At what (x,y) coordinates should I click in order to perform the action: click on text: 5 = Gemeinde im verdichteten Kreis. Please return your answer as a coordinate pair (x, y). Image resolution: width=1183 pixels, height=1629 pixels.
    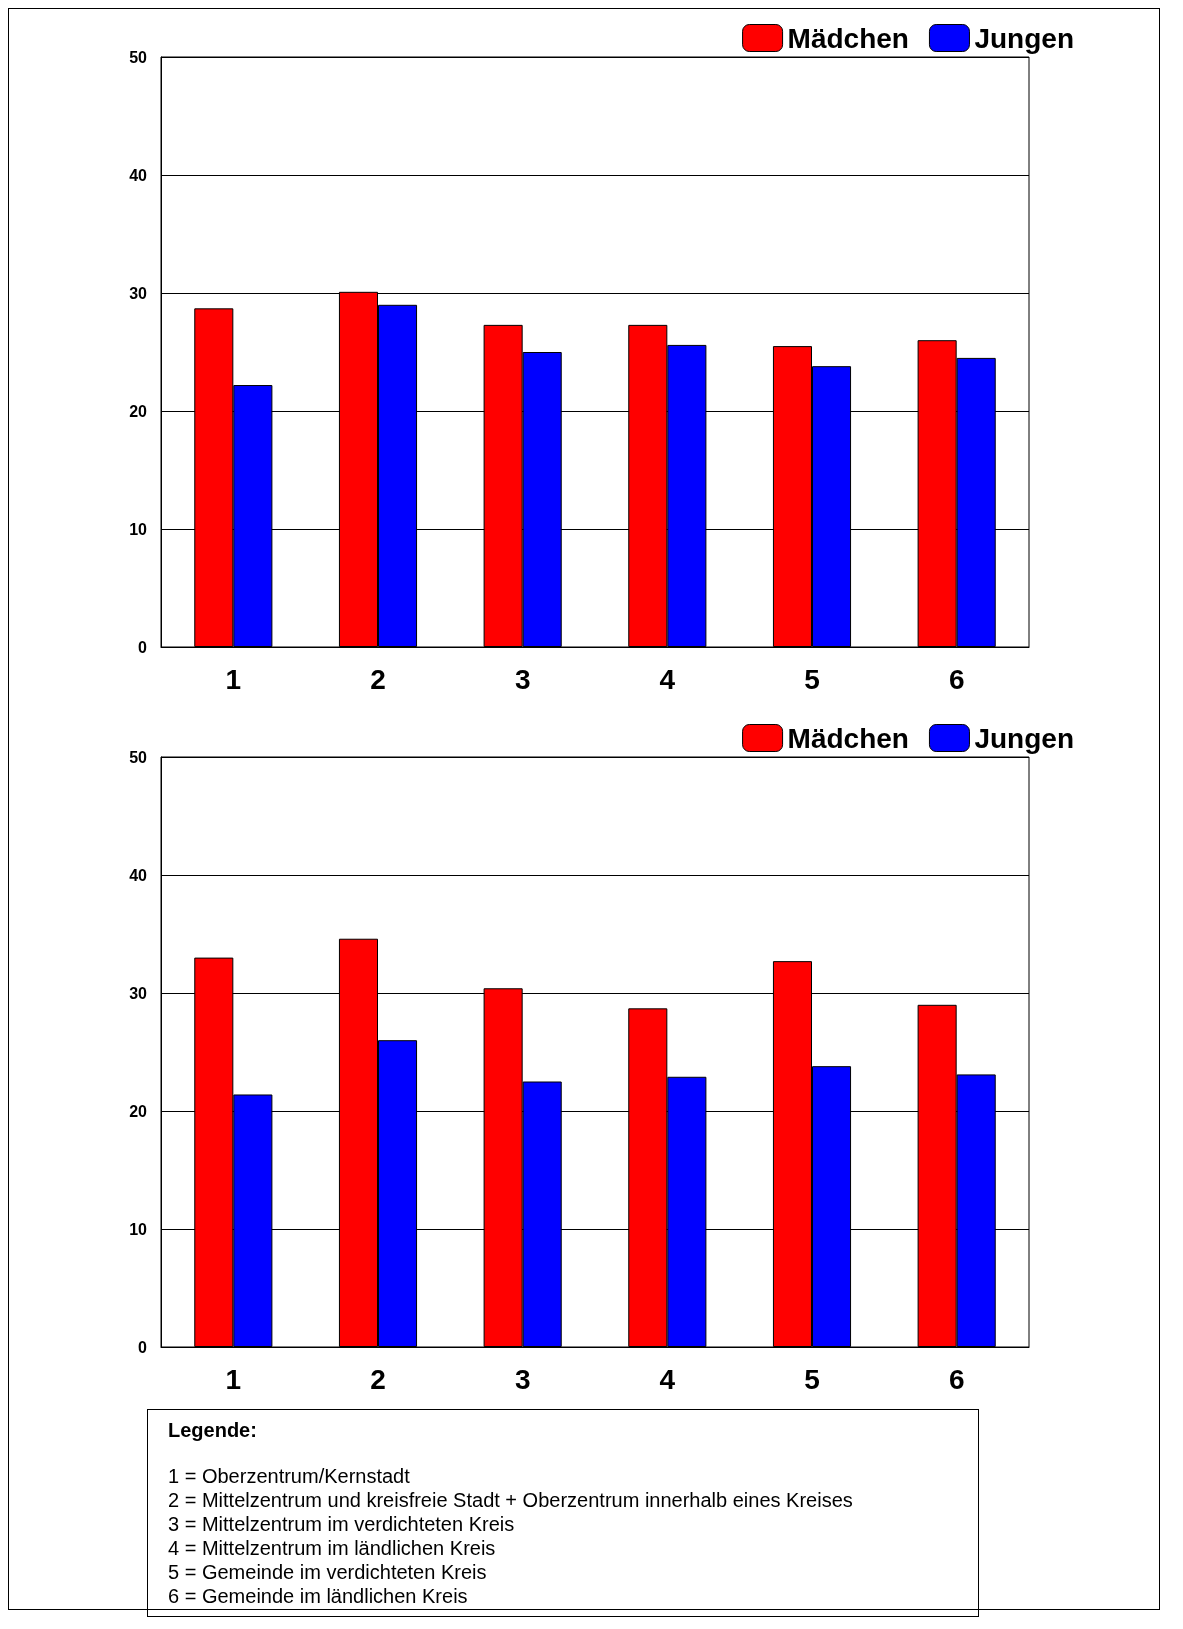
    Looking at the image, I should click on (328, 1572).